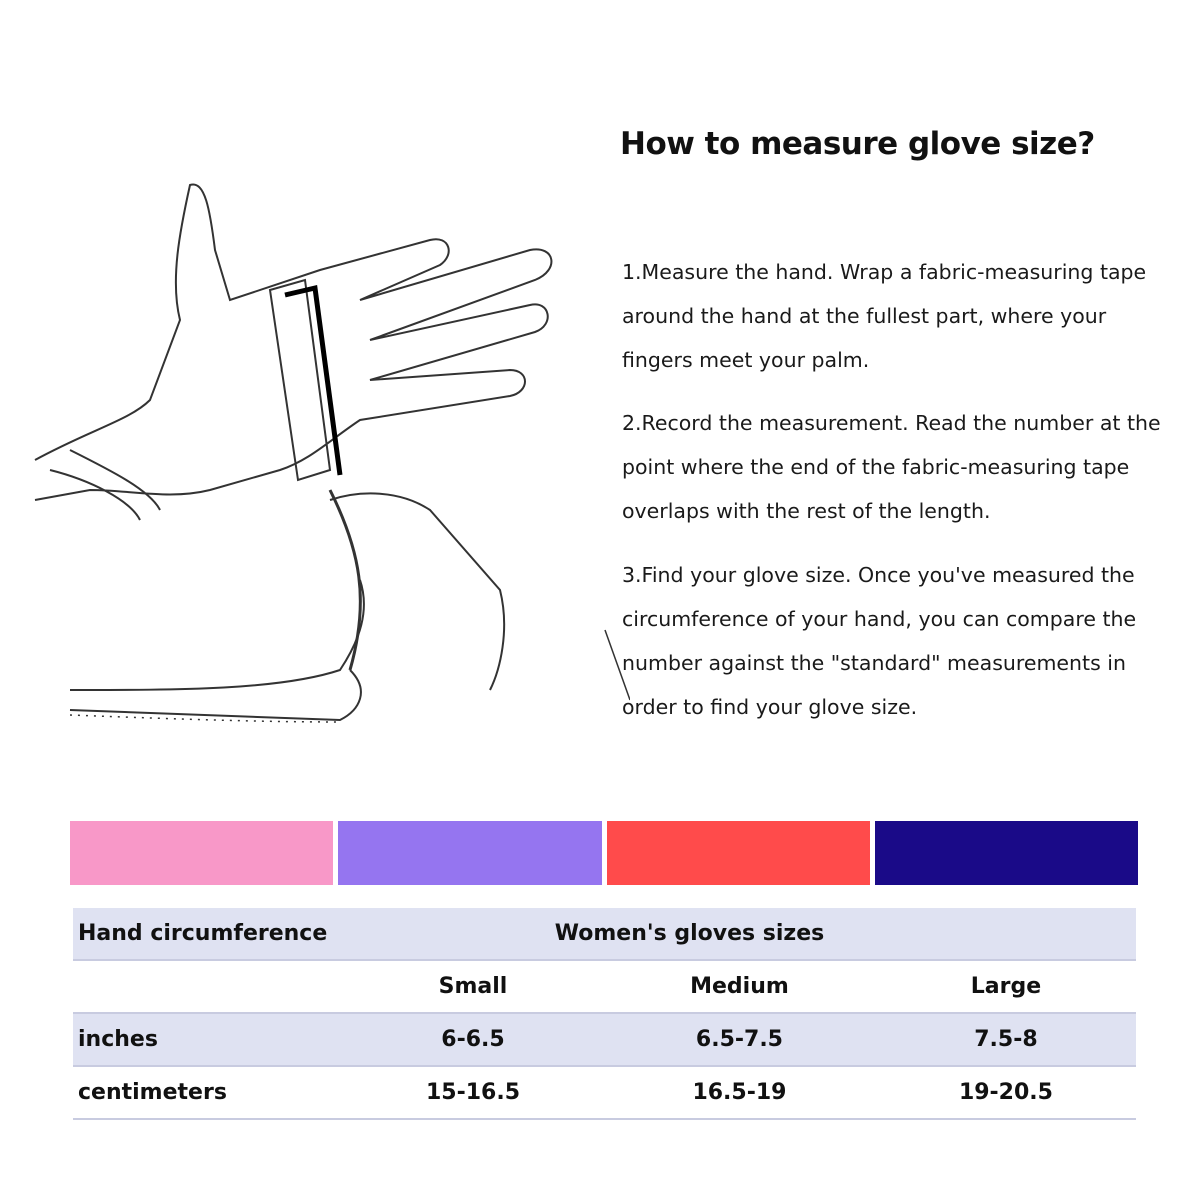 The image size is (1200, 1200). I want to click on table-header-row: Hand circumference Women's gloves sizes, so click(604, 934).